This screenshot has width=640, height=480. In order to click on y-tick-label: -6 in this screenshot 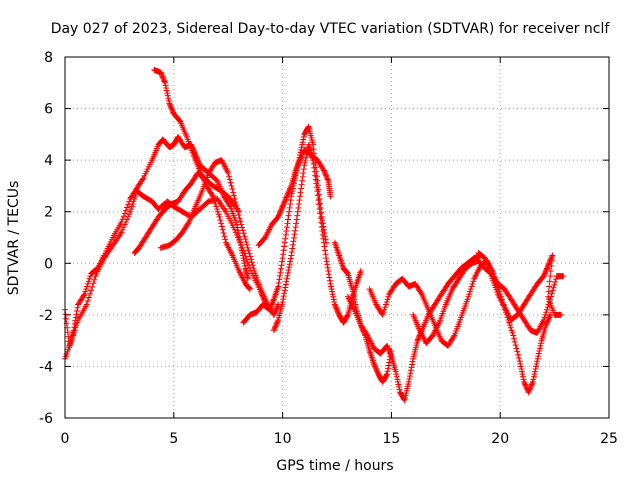, I will do `click(46, 419)`.